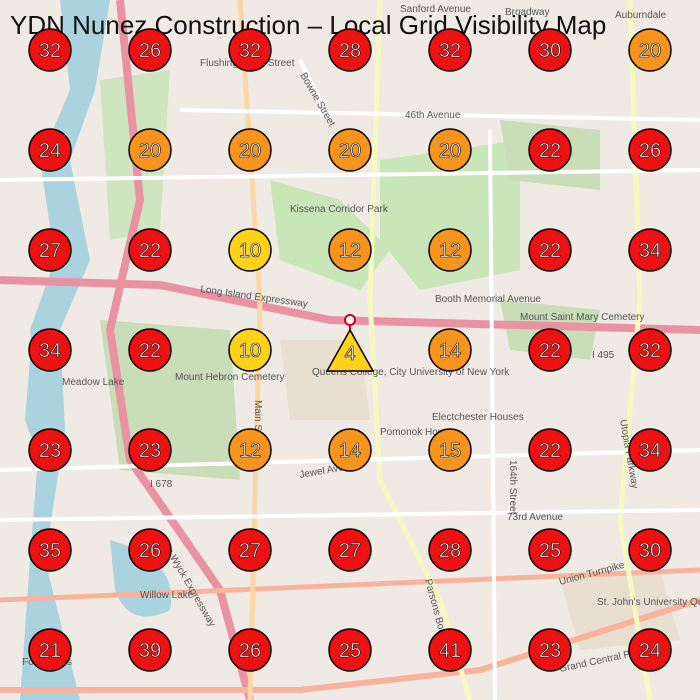 This screenshot has width=700, height=700. I want to click on map-label: Main Street, so click(257, 425).